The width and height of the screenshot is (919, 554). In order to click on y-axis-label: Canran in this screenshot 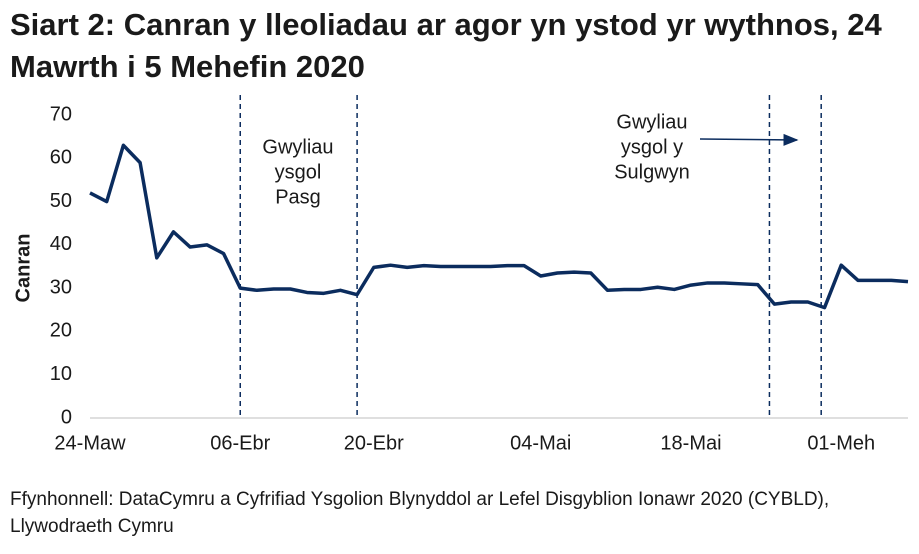, I will do `click(23, 268)`.